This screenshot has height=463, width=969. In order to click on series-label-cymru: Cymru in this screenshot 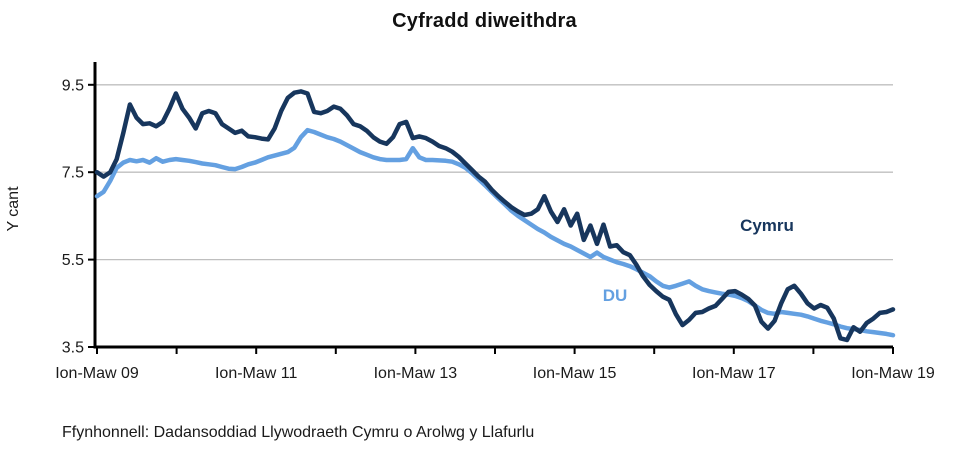, I will do `click(767, 225)`.